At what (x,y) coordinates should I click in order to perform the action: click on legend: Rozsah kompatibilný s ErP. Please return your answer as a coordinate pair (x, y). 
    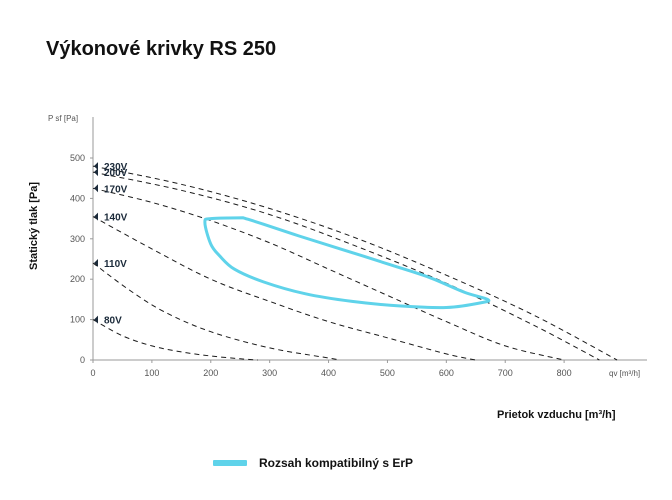
    Looking at the image, I should click on (313, 463).